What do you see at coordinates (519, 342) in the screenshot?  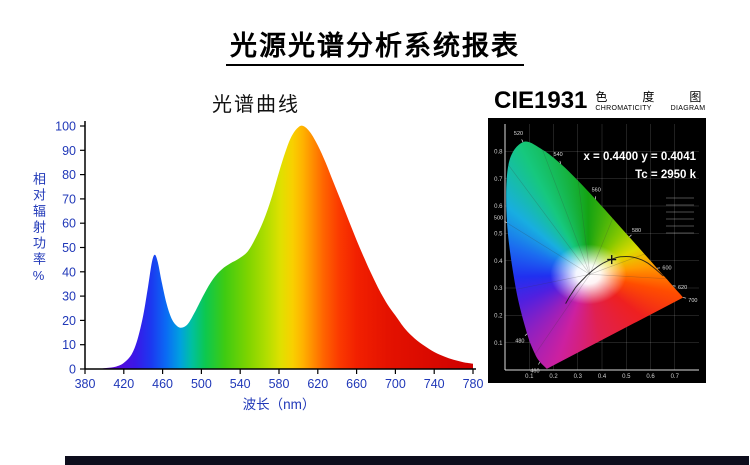 I see `svg-text: 480` at bounding box center [519, 342].